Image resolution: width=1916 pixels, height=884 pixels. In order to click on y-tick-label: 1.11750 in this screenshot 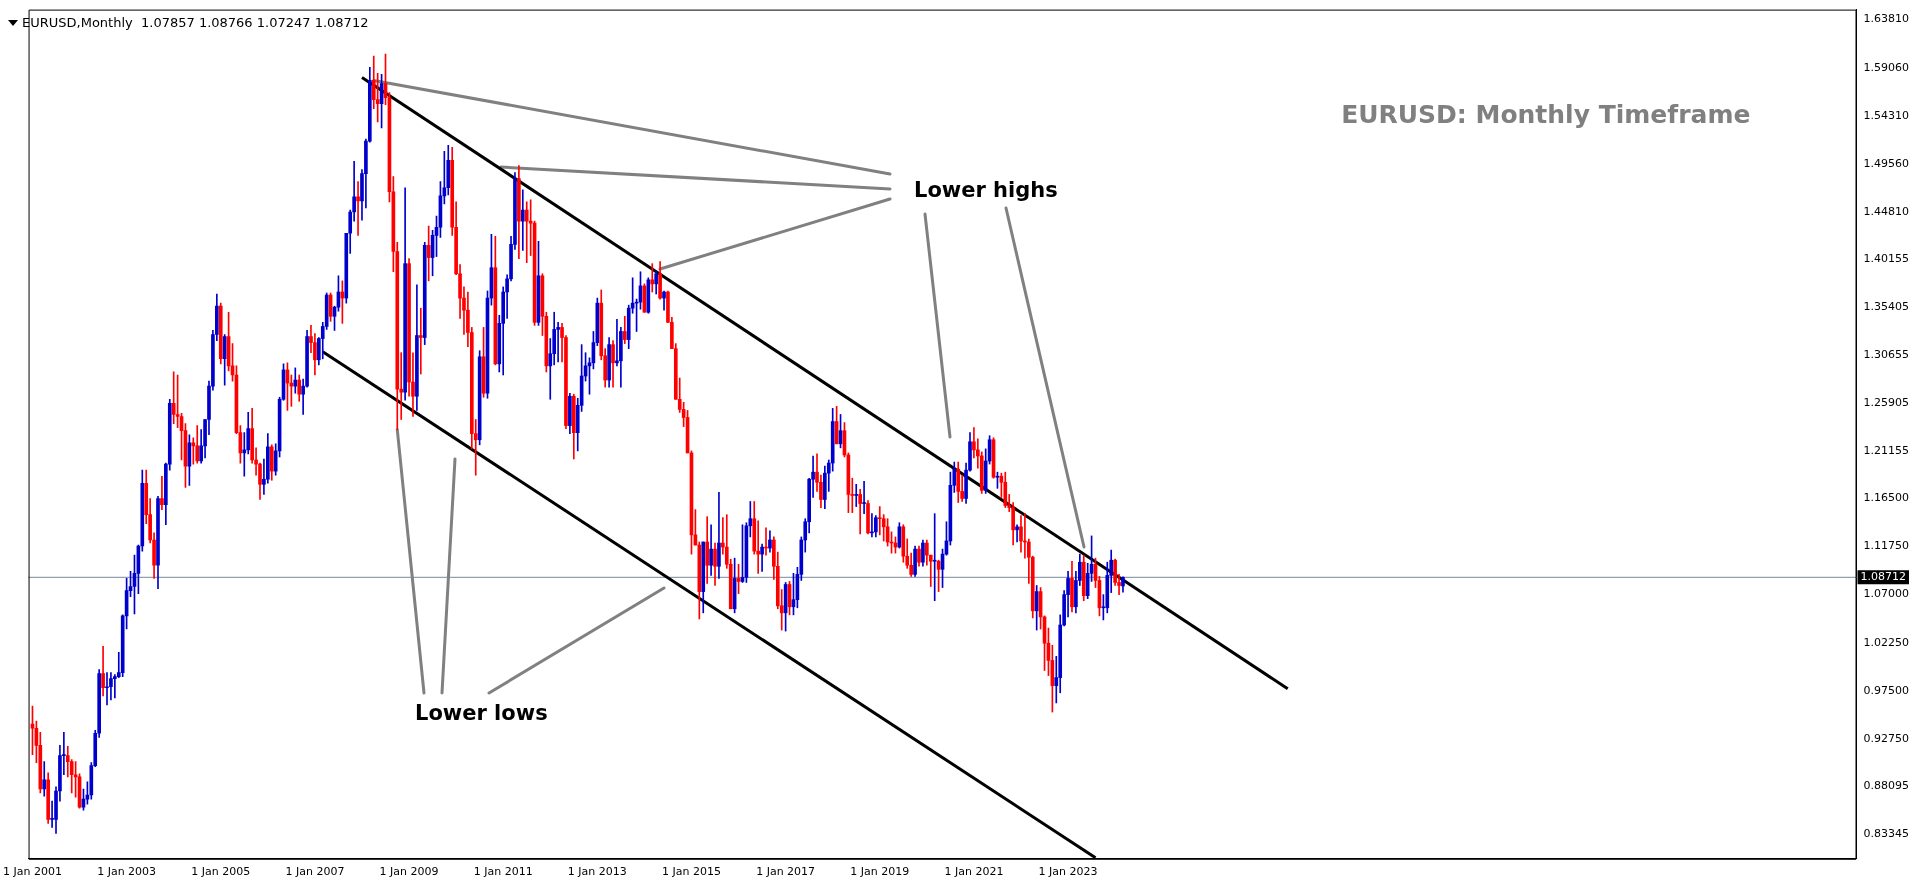, I will do `click(1886, 546)`.